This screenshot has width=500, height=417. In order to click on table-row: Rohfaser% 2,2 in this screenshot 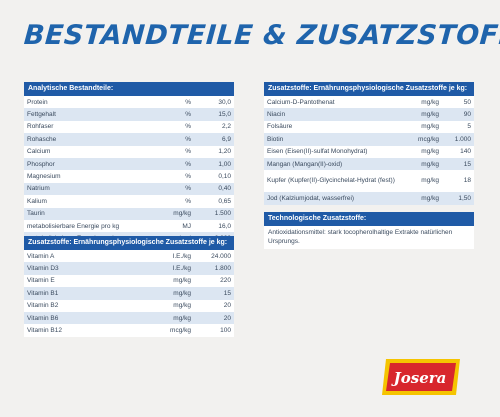, I will do `click(129, 127)`.